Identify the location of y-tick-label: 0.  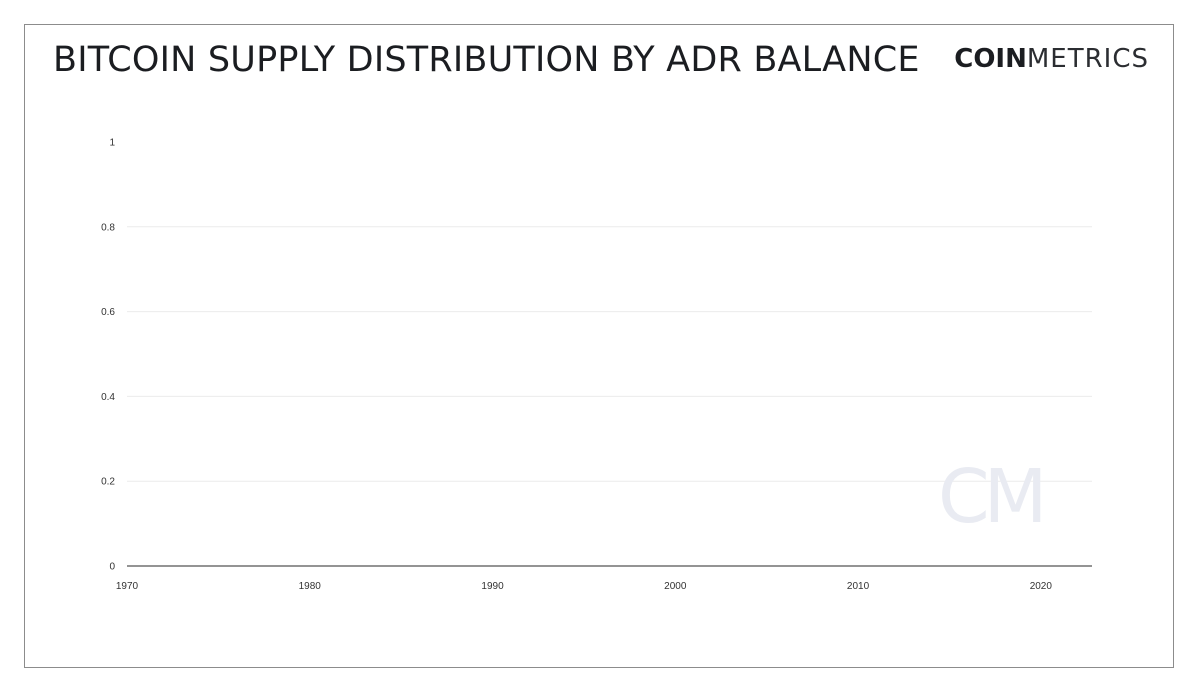
(112, 567).